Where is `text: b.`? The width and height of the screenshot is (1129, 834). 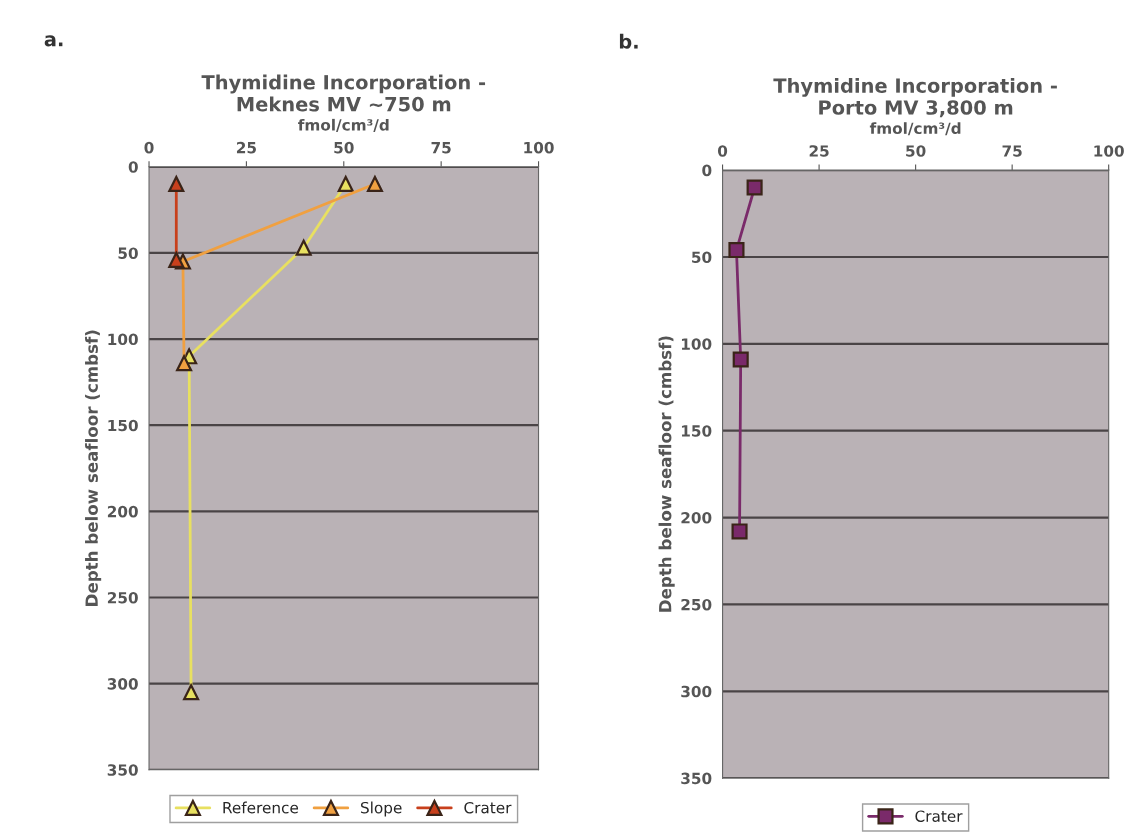 text: b. is located at coordinates (628, 41).